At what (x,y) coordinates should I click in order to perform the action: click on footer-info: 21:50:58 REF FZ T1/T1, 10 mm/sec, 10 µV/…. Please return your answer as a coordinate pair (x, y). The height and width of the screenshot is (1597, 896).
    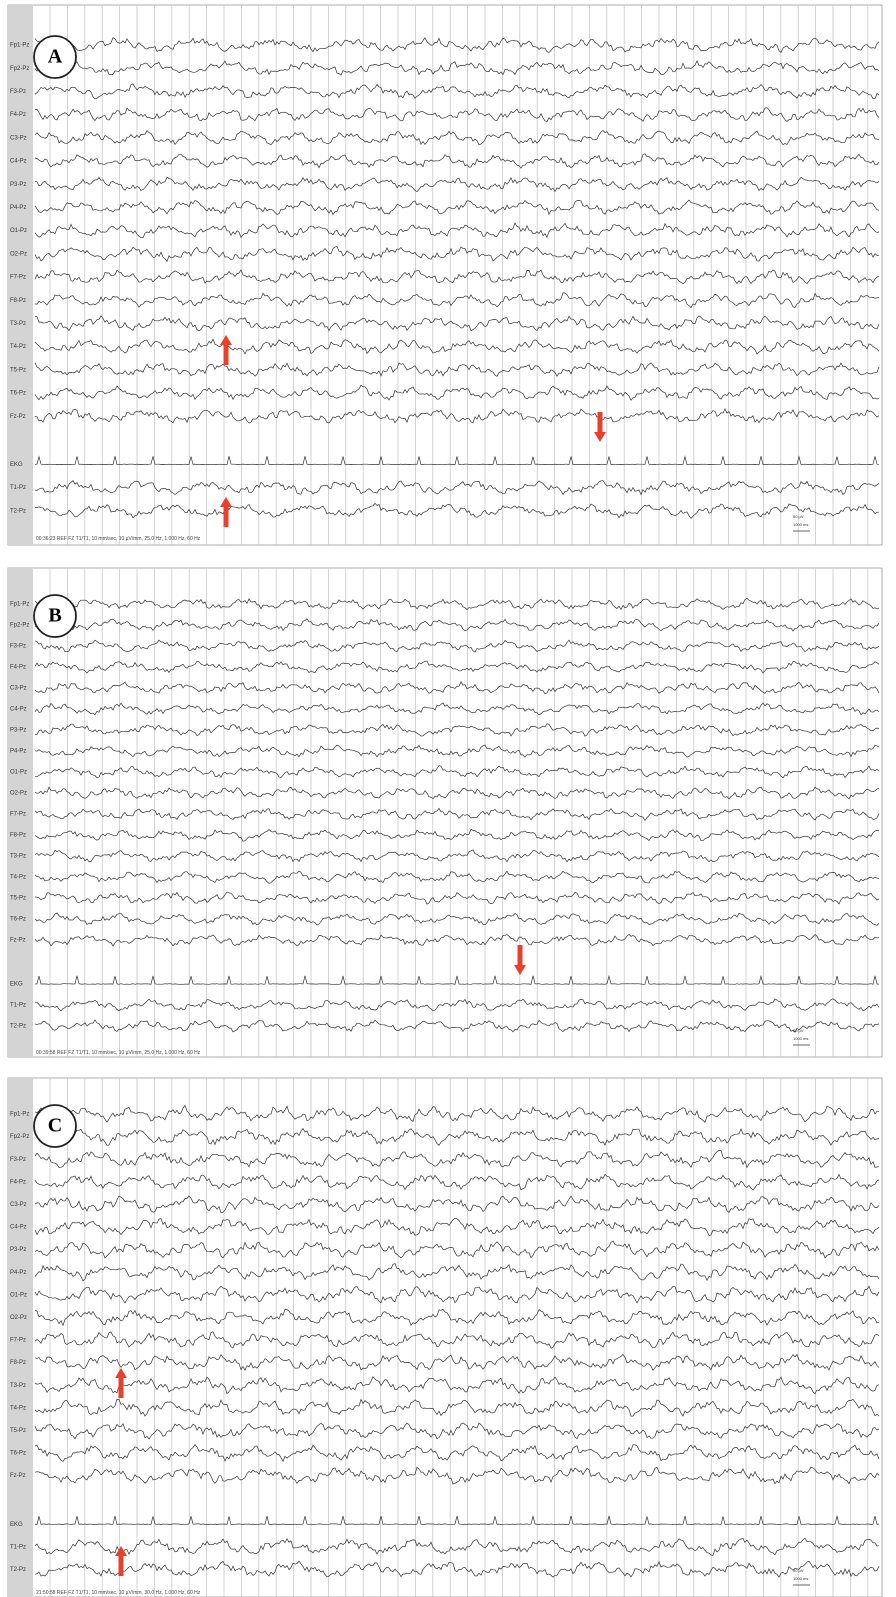
    Looking at the image, I should click on (118, 1593).